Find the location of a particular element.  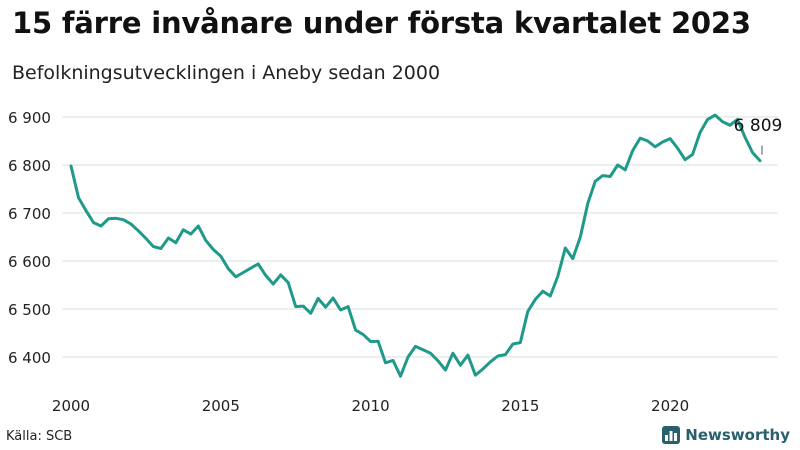

x-tick-label: 2010 is located at coordinates (370, 406).